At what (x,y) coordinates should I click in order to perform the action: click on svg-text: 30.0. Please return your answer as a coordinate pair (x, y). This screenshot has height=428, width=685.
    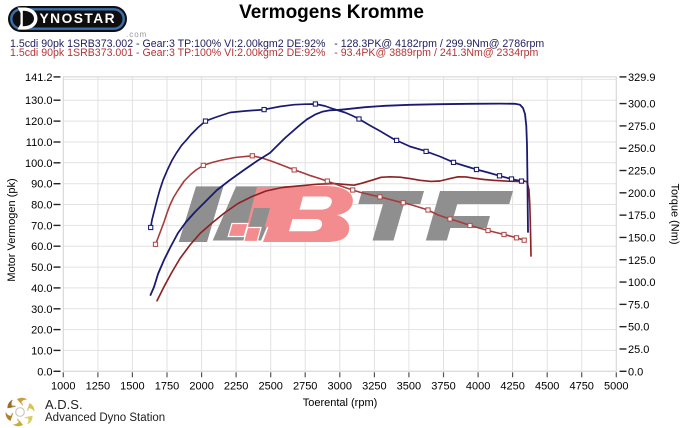
    Looking at the image, I should click on (41, 310).